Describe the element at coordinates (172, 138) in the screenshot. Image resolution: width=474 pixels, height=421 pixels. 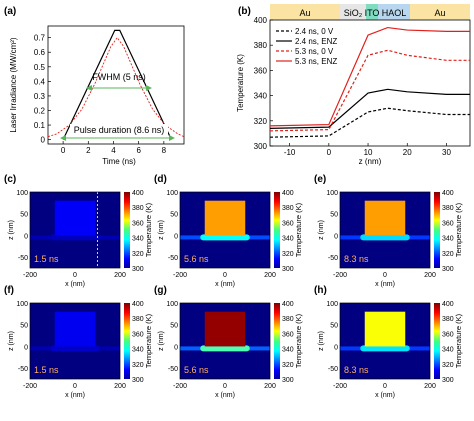
I see `pulse-arrow-right-head` at that location.